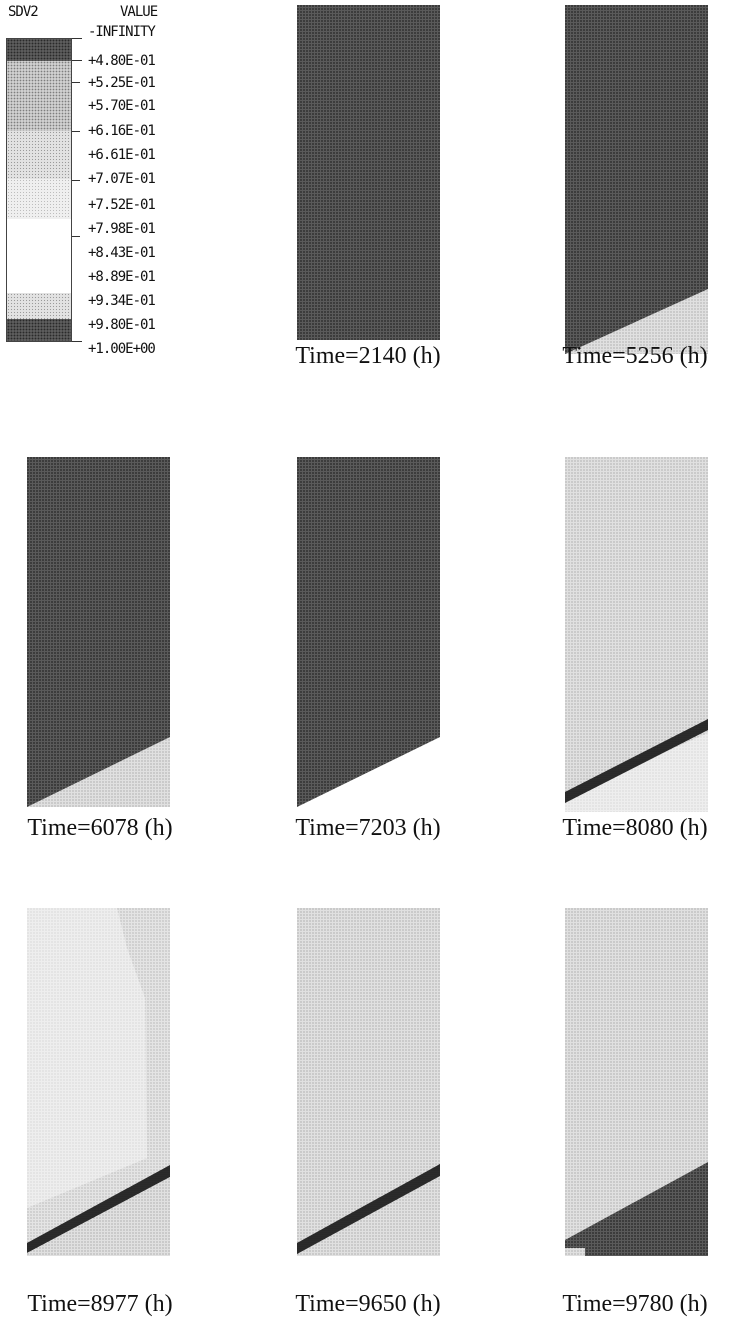 The width and height of the screenshot is (735, 1326). Describe the element at coordinates (122, 61) in the screenshot. I see `legend-label: +4.80E-01` at that location.